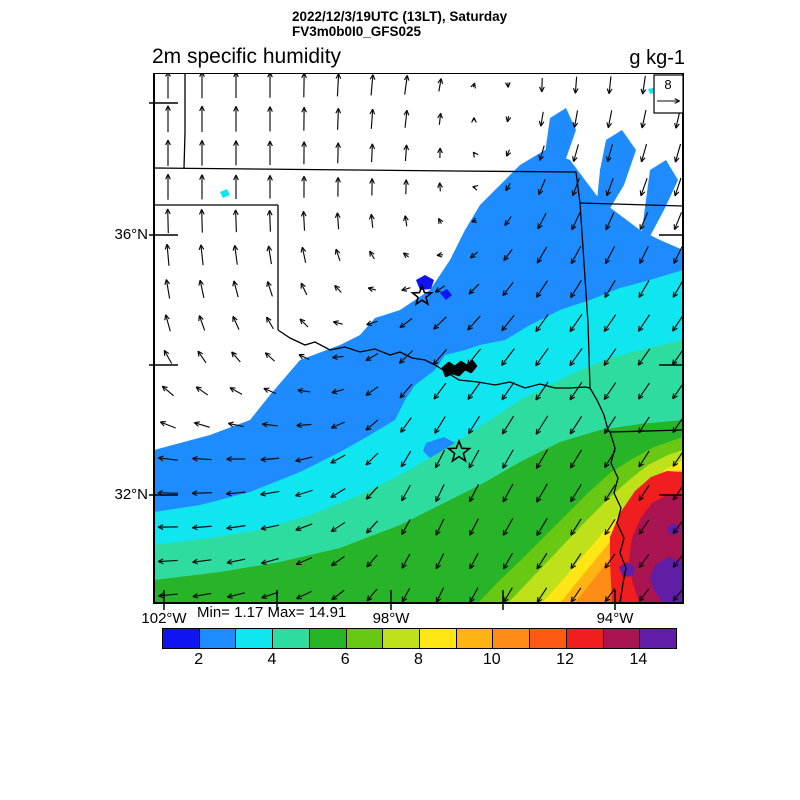 This screenshot has width=800, height=800. I want to click on plot-title: 2m specific humidity, so click(247, 56).